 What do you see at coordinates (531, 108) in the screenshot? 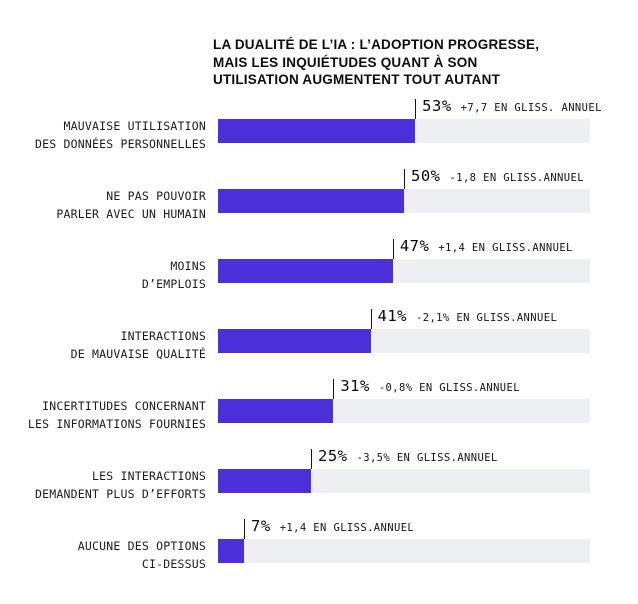
I see `delta-label: +7,7 EN GLISS. ANNUEL` at bounding box center [531, 108].